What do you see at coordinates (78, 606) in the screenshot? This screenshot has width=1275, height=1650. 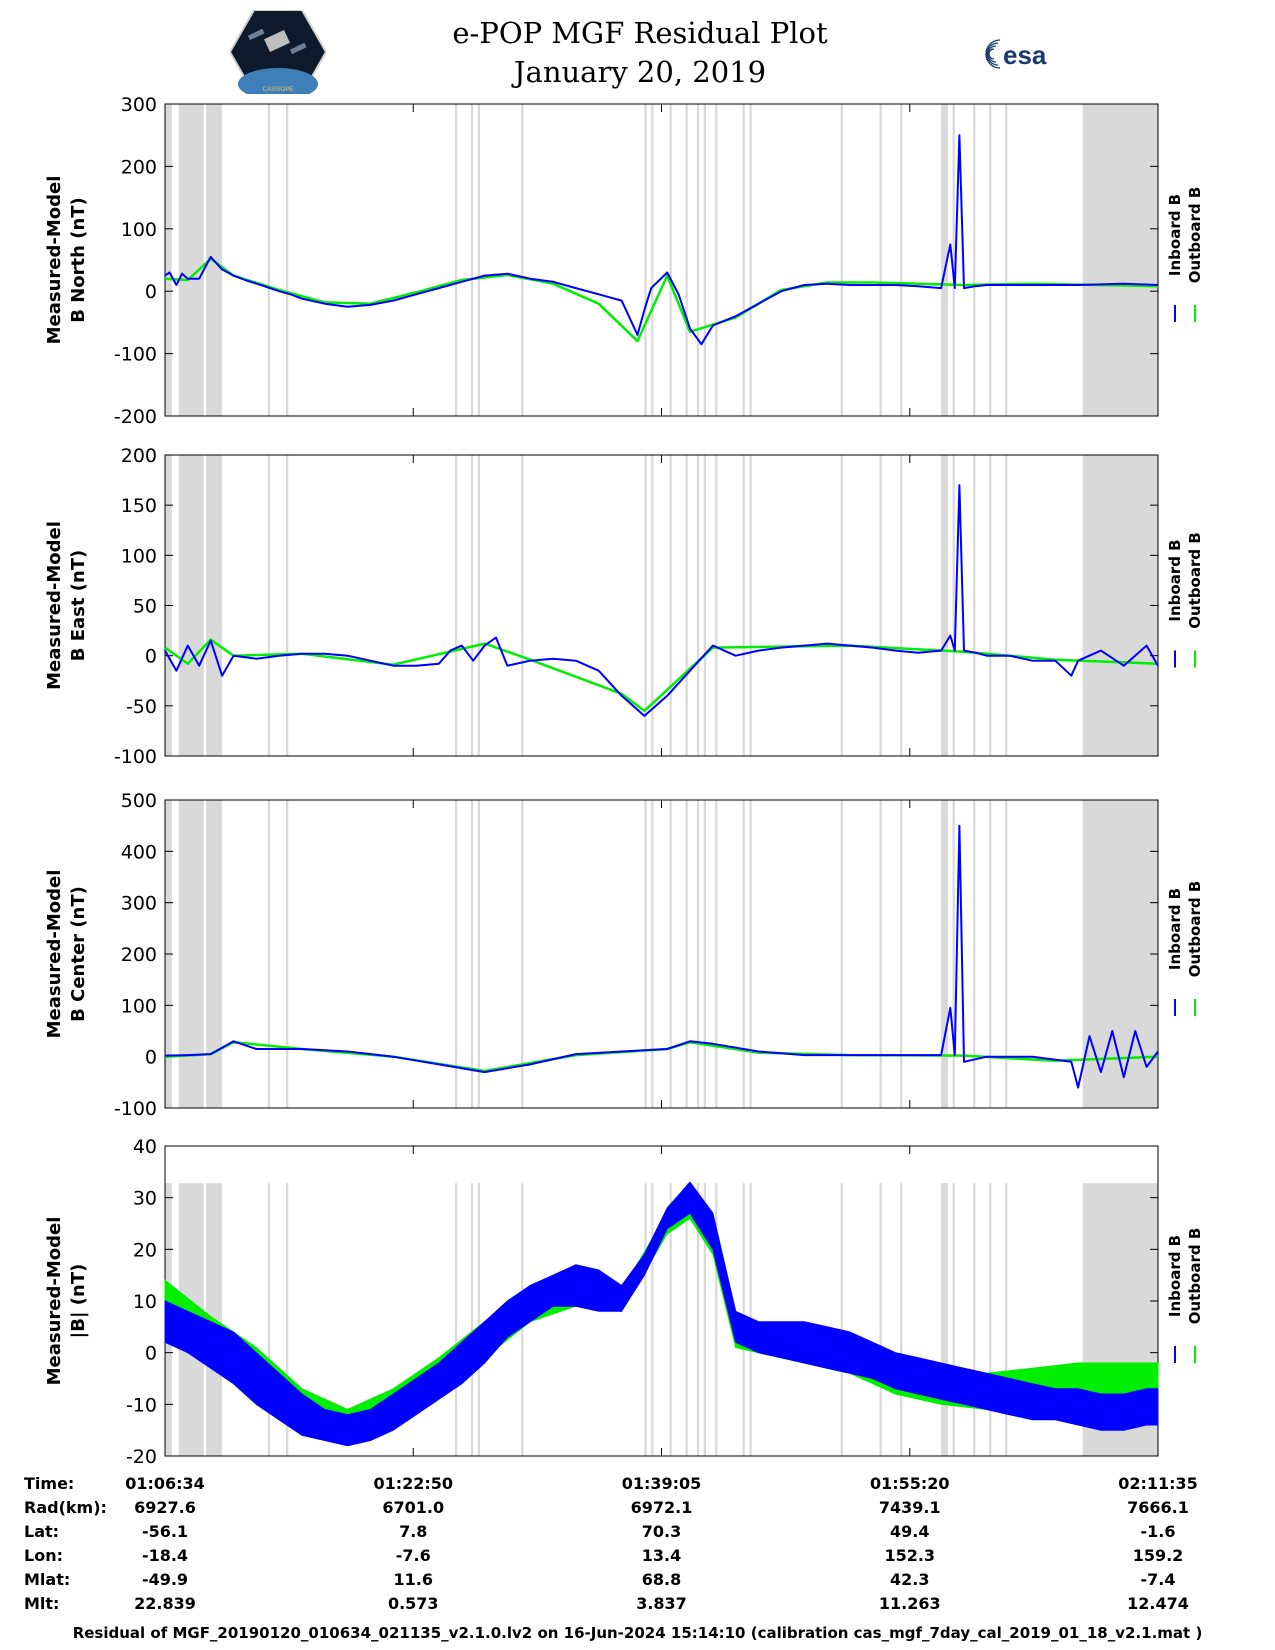 I see `y-axis-label-line2: B East (nT)` at bounding box center [78, 606].